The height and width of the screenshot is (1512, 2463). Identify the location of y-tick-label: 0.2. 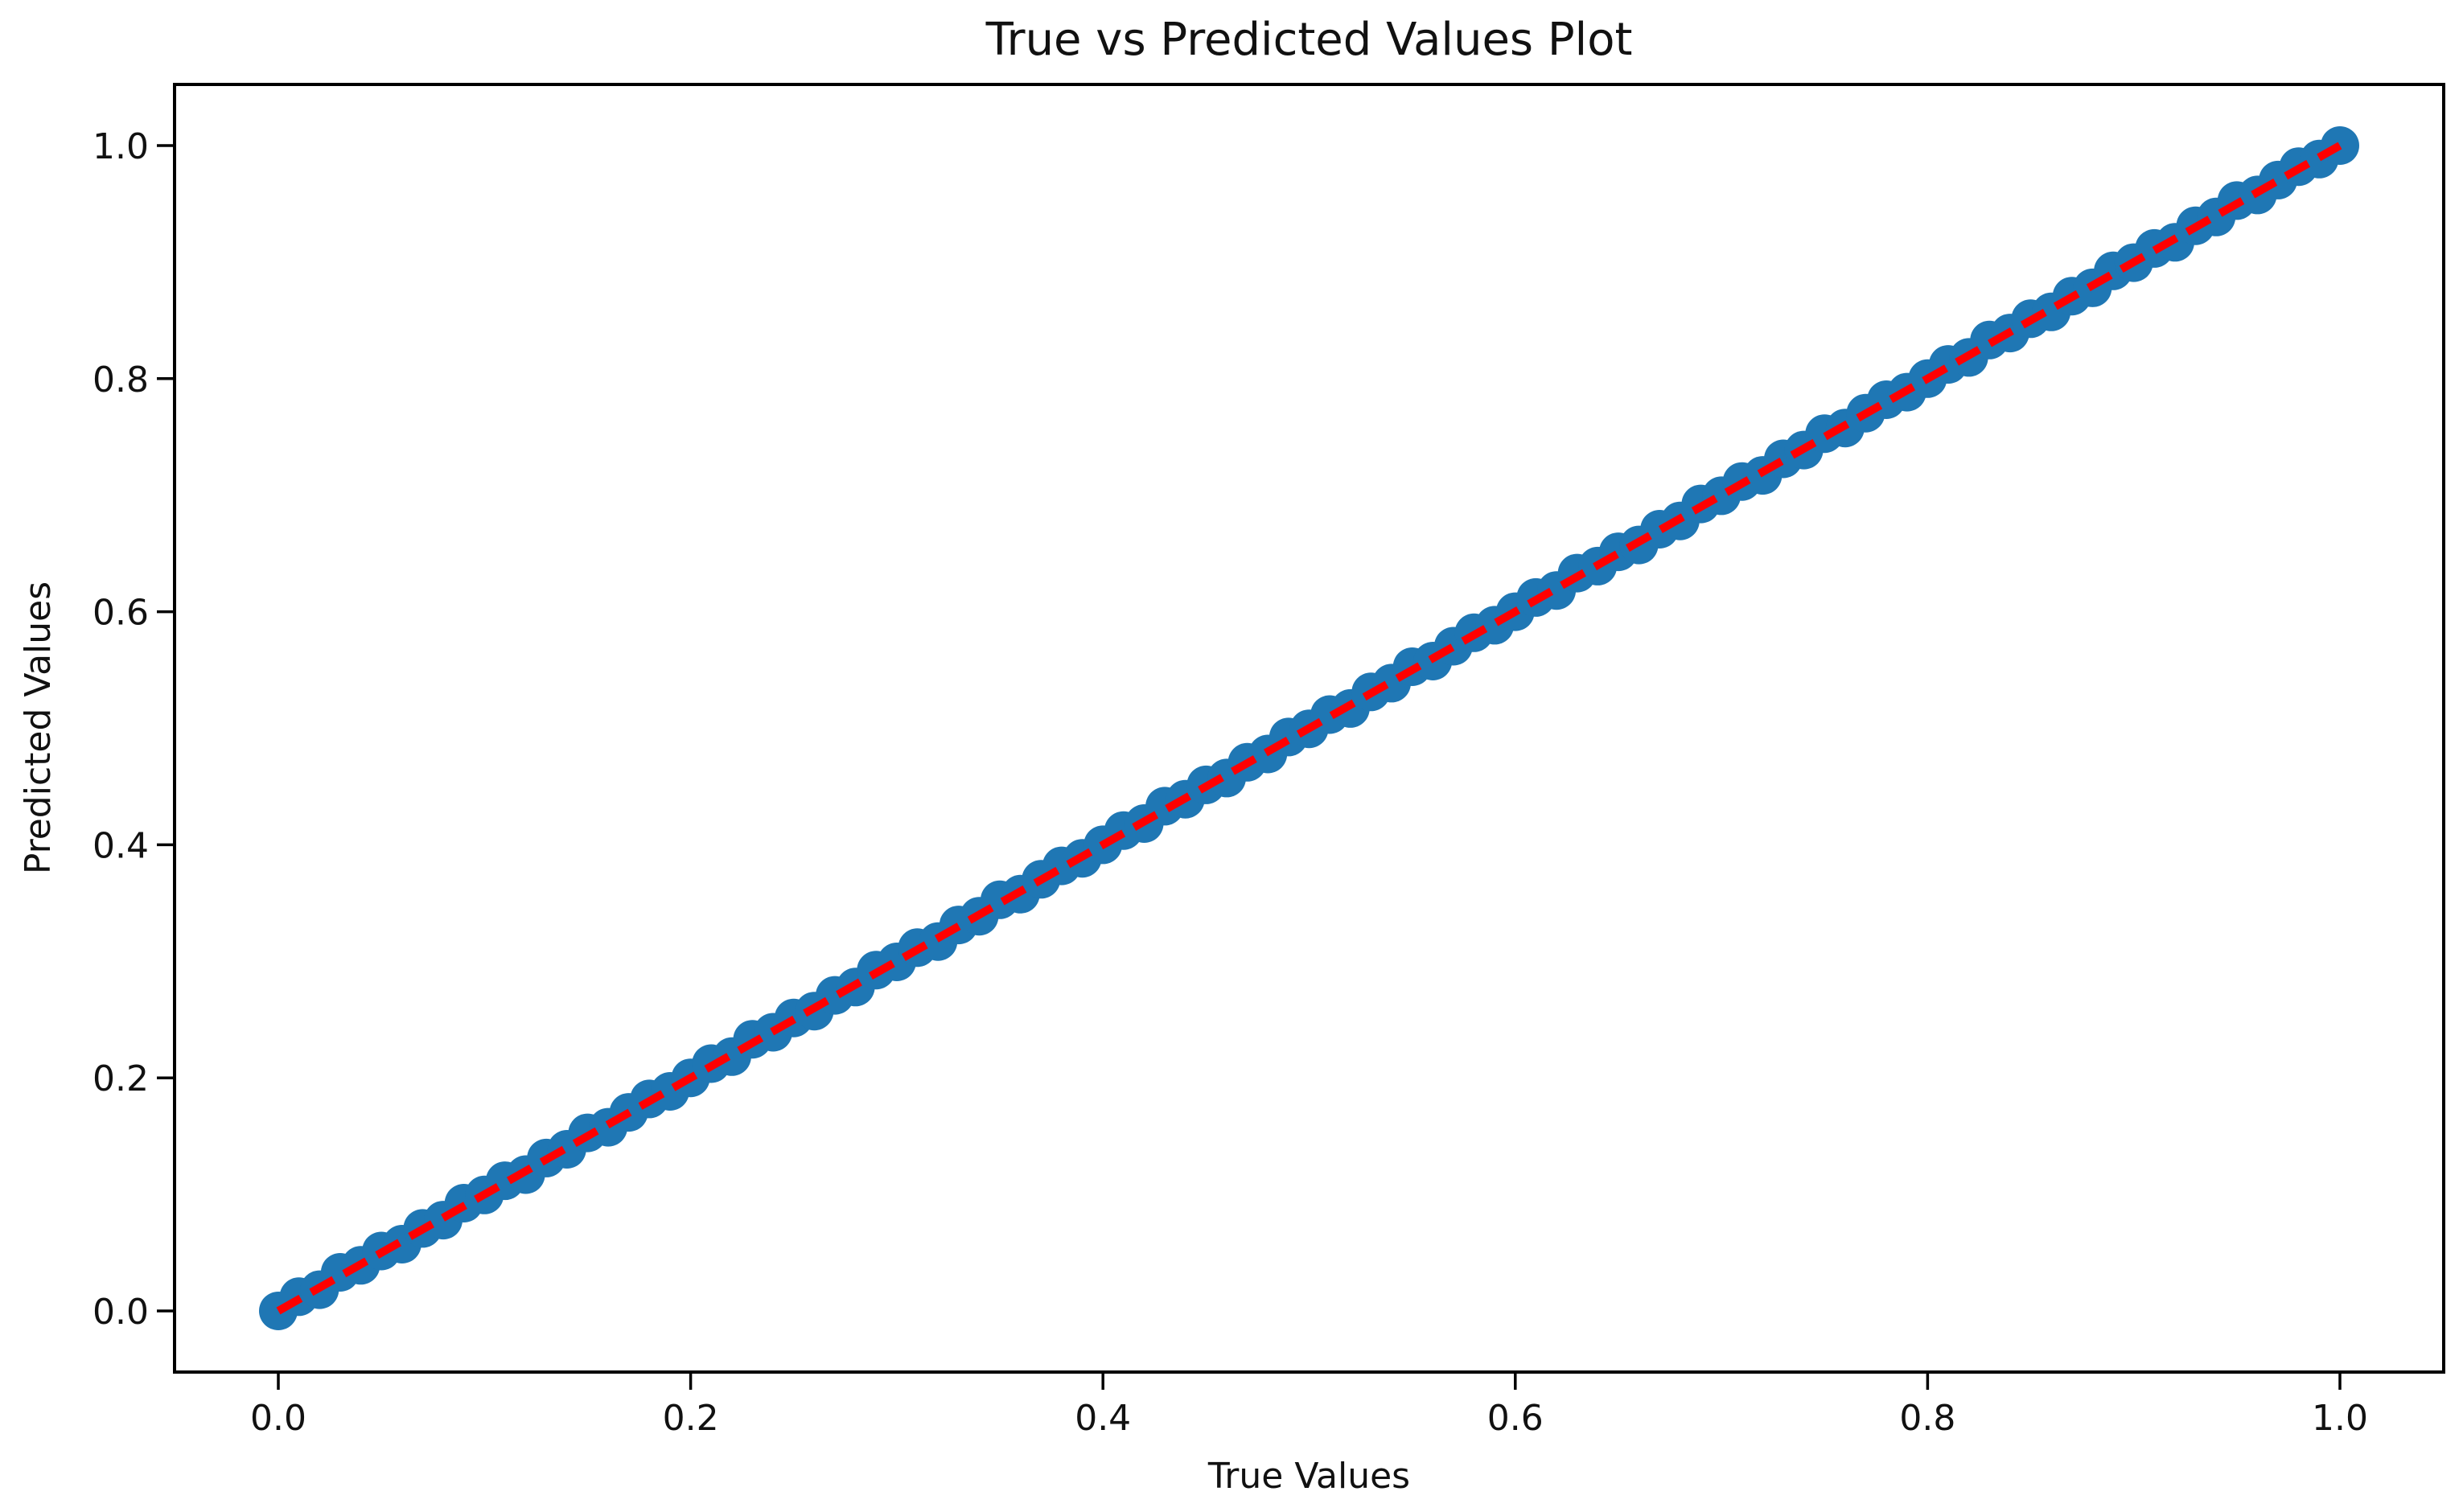
(121, 1079).